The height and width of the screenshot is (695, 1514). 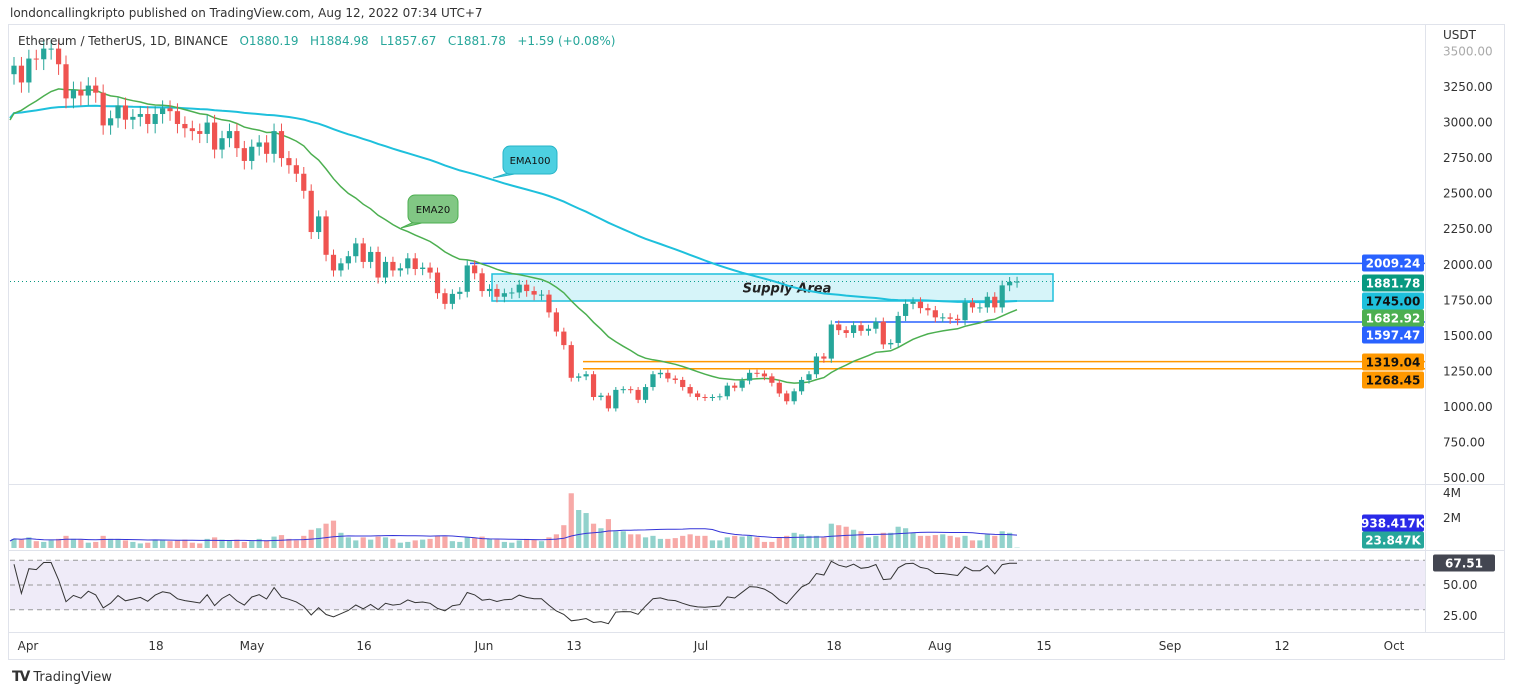 What do you see at coordinates (787, 289) in the screenshot?
I see `supply-area-label: Supply Area` at bounding box center [787, 289].